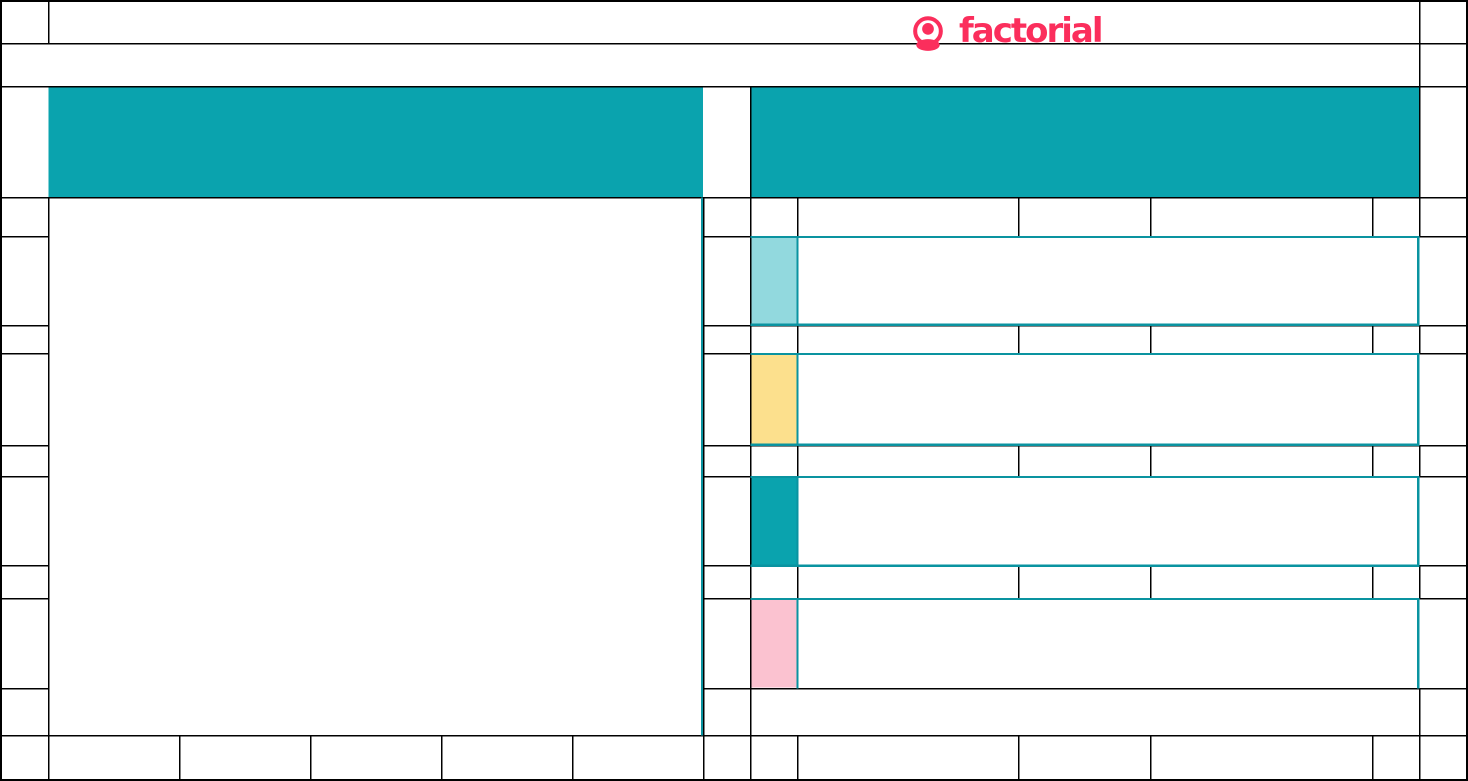 This screenshot has height=781, width=1468. Describe the element at coordinates (774, 400) in the screenshot. I see `swatch-section-2-yellow` at that location.